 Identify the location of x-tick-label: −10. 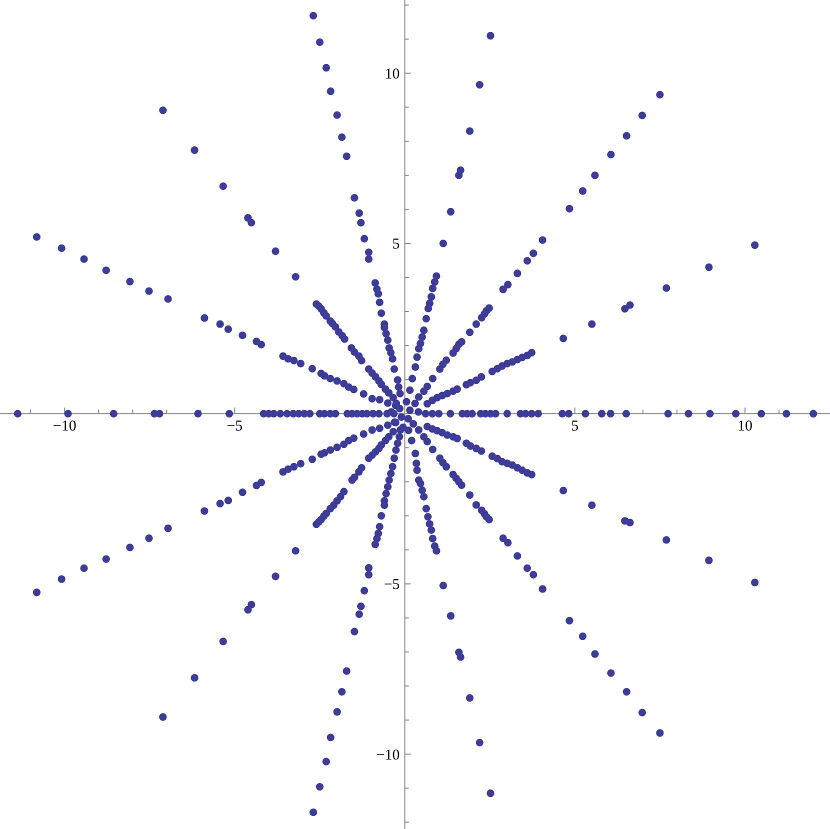
(64, 426).